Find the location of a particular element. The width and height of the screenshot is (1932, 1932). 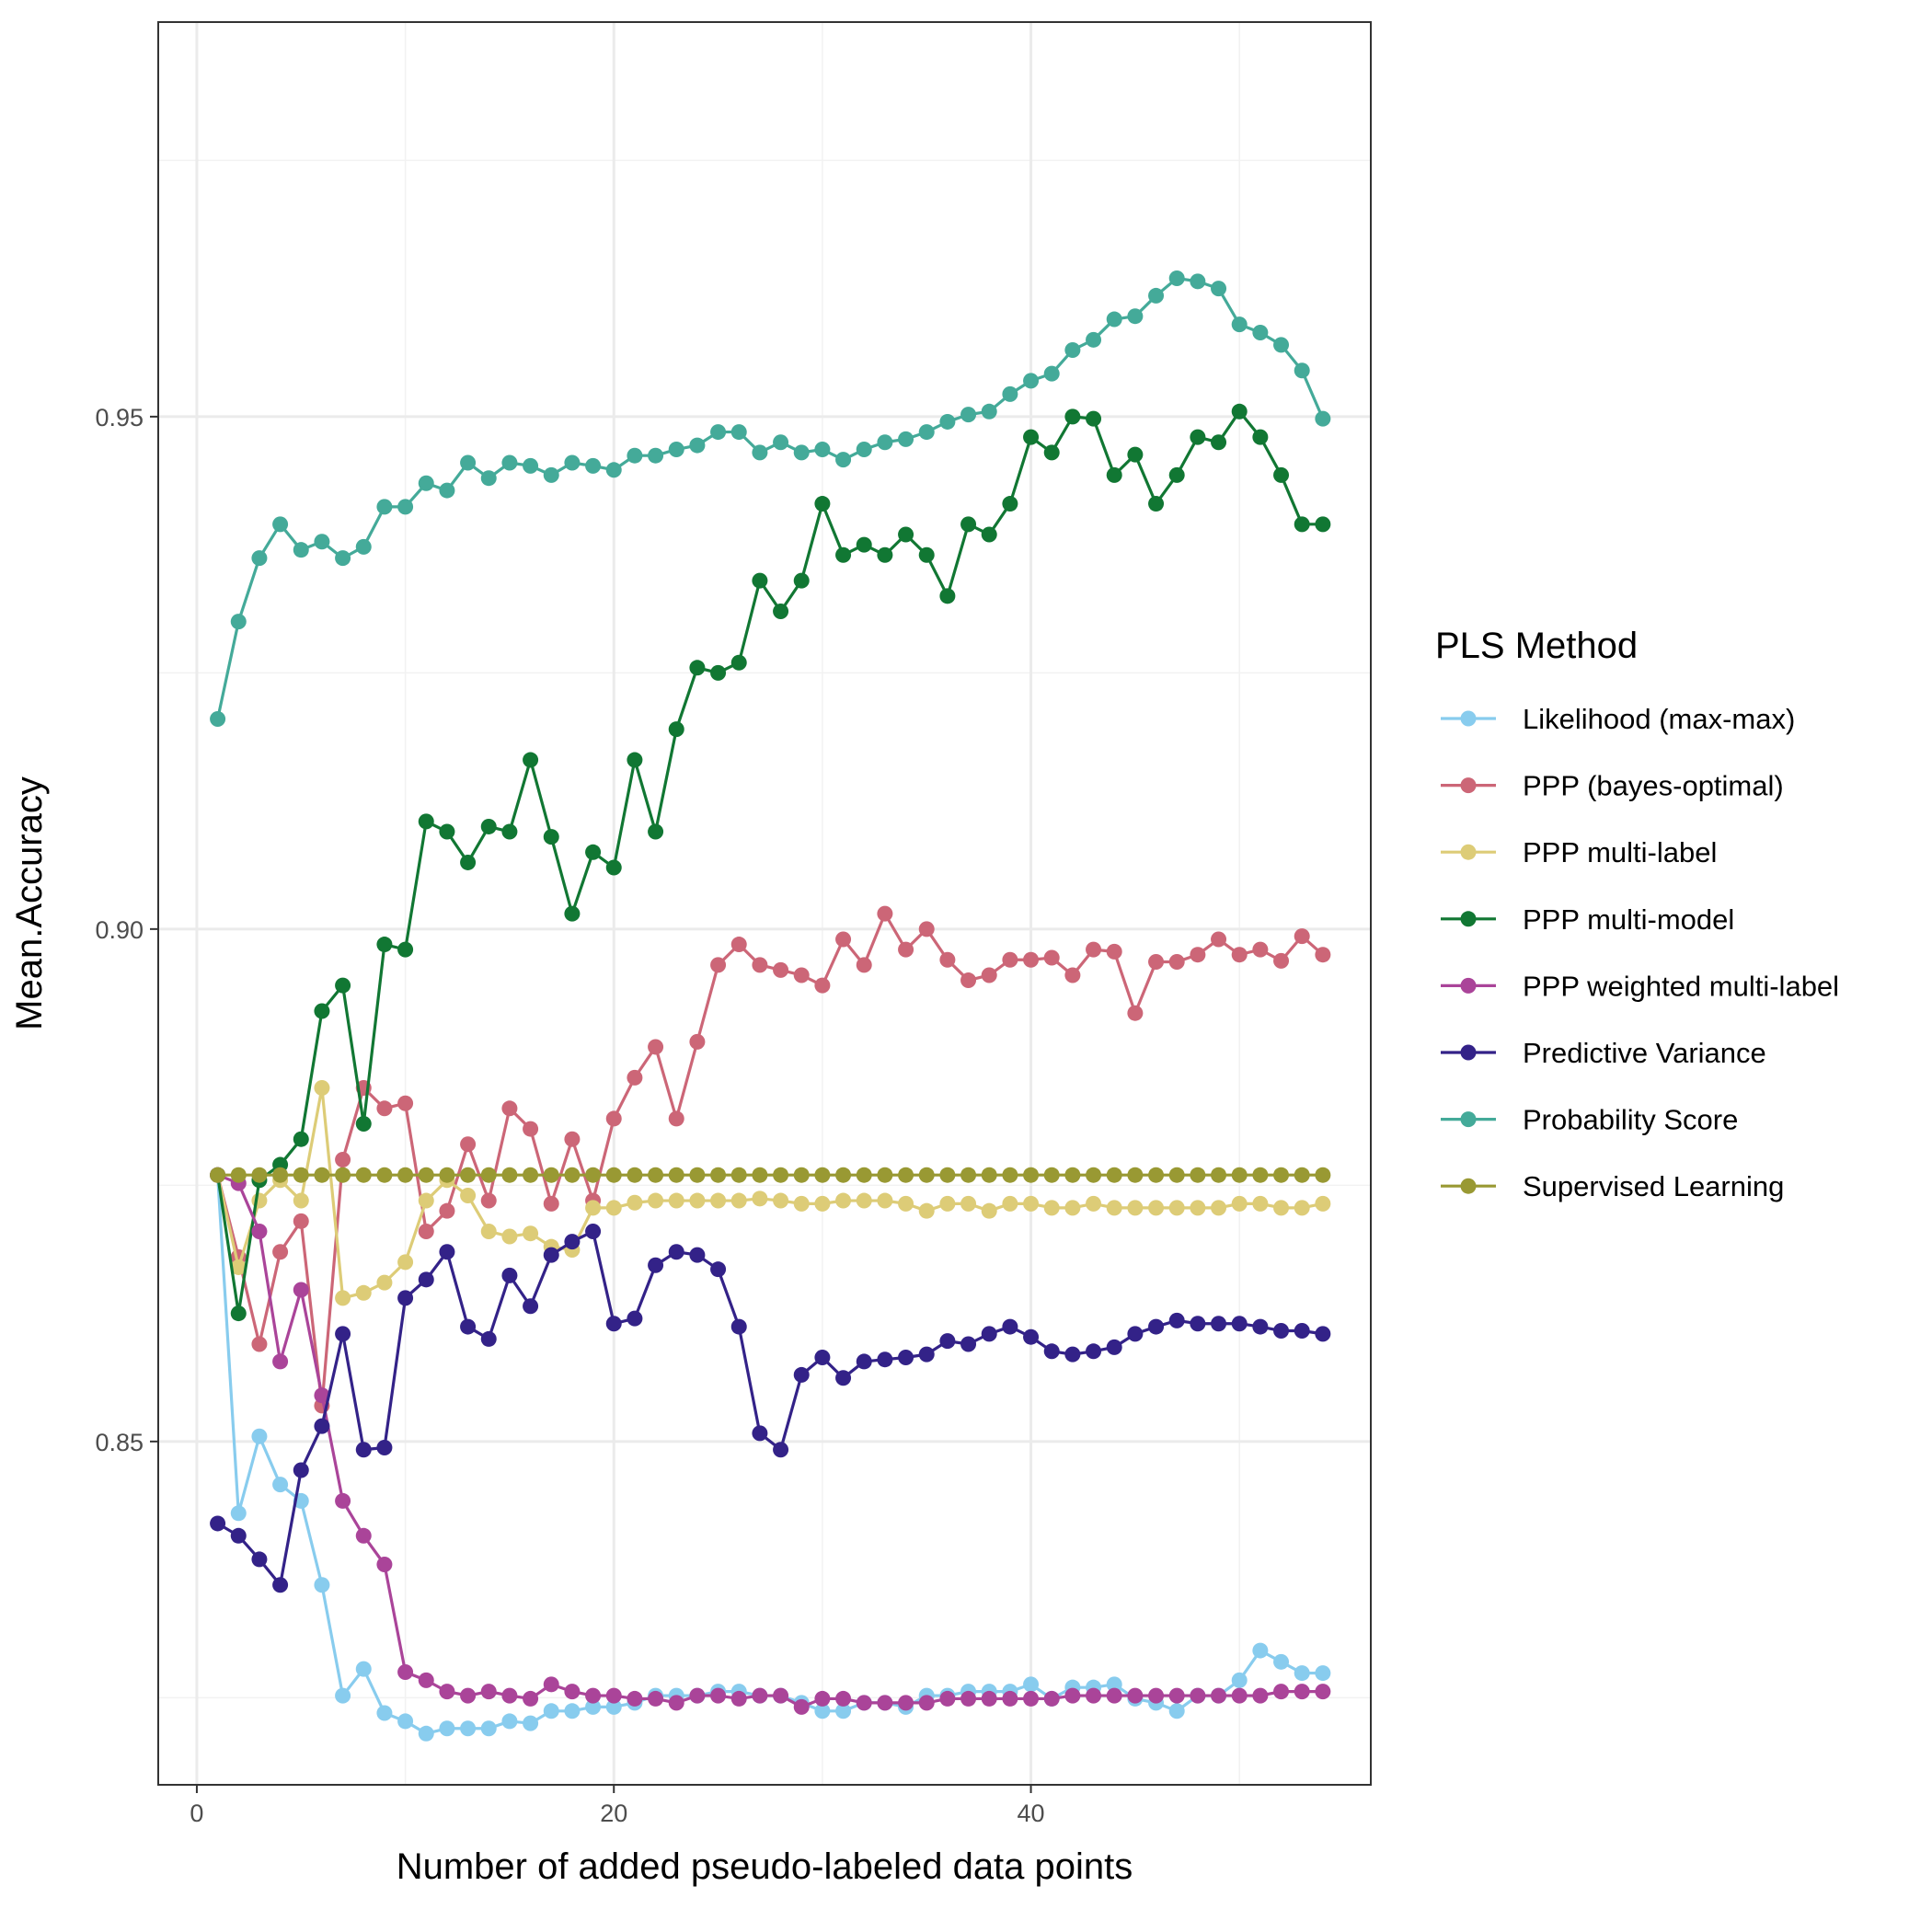

legend-key-point is located at coordinates (1468, 1119).